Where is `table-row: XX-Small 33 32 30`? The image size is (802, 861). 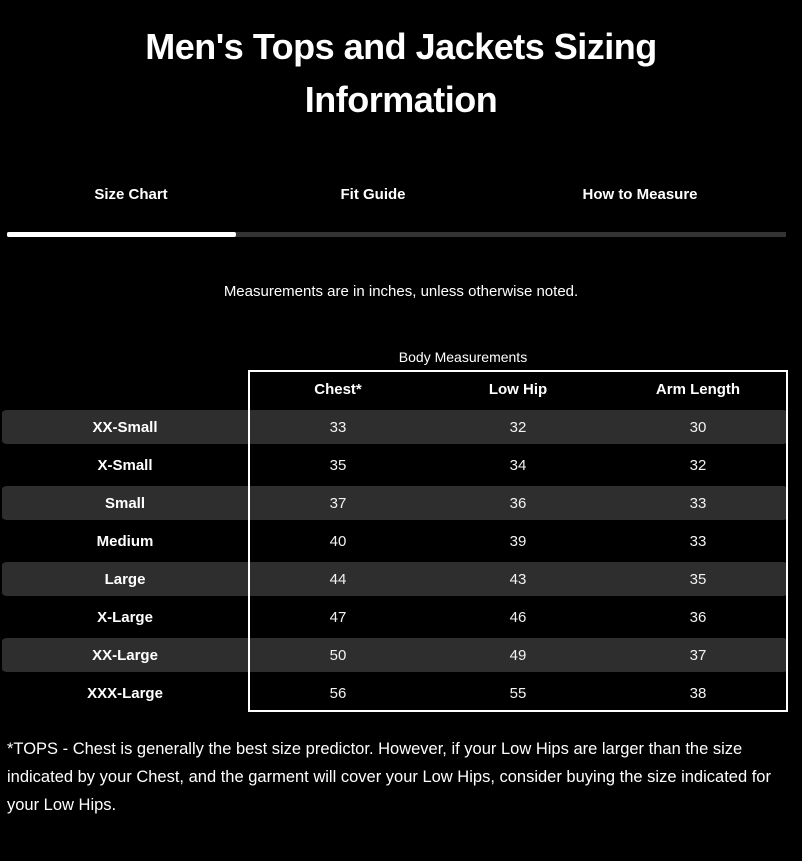
table-row: XX-Small 33 32 30 is located at coordinates (395, 427).